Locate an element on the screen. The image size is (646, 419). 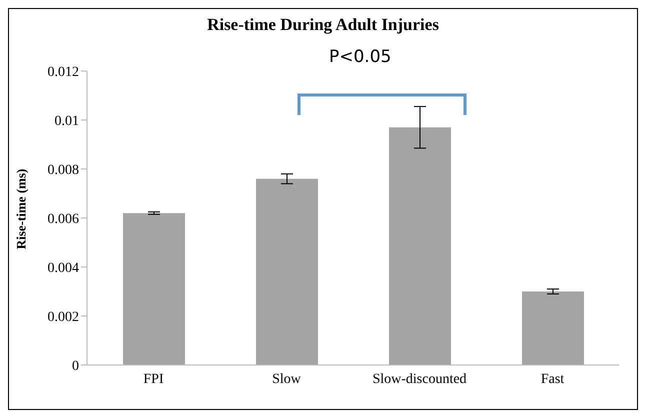
y-tick-label: 0.006 is located at coordinates (63, 219).